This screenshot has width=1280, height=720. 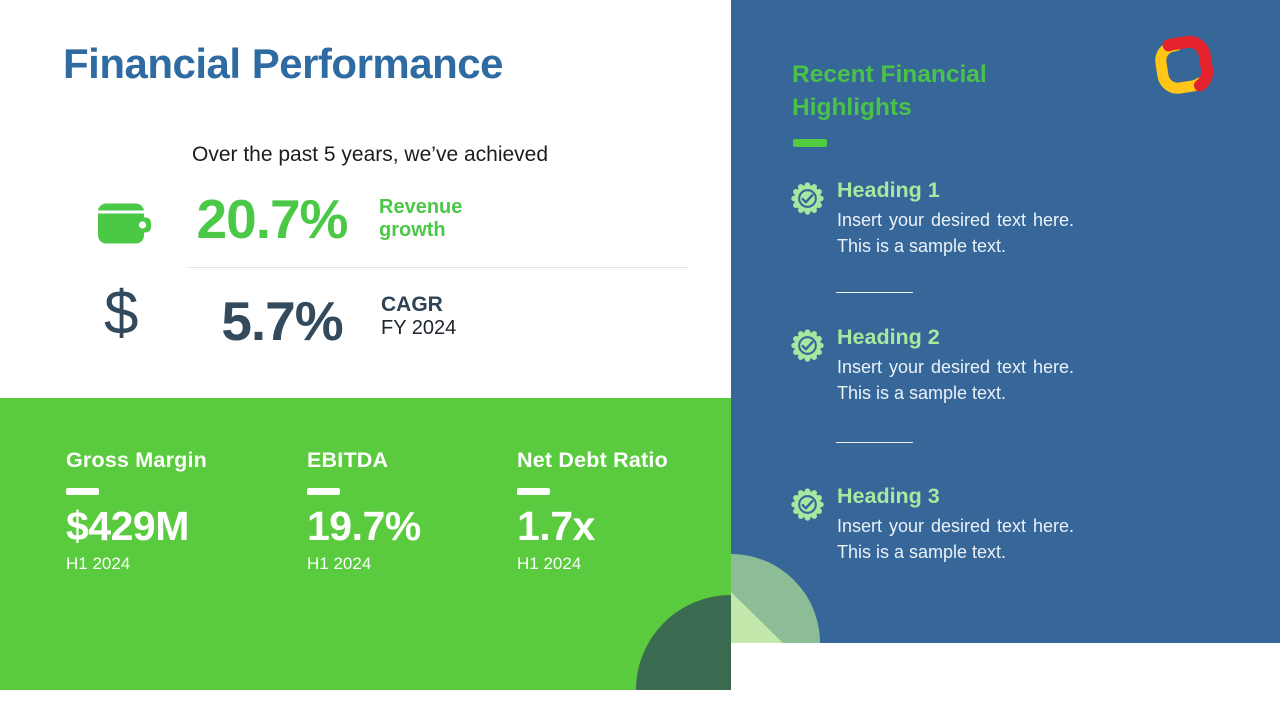 I want to click on dollar-icon: $, so click(x=121, y=313).